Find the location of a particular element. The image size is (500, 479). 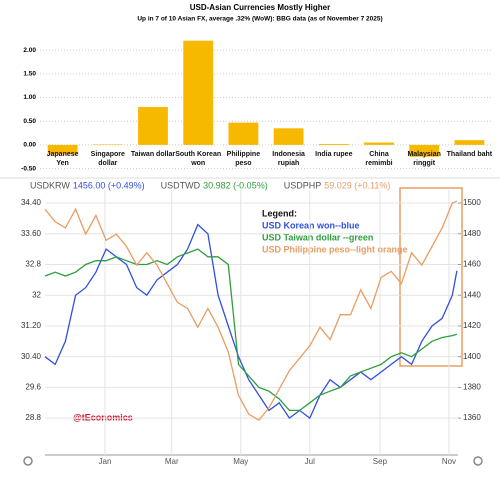

x-tick-label: Taiwan dollar is located at coordinates (153, 154).